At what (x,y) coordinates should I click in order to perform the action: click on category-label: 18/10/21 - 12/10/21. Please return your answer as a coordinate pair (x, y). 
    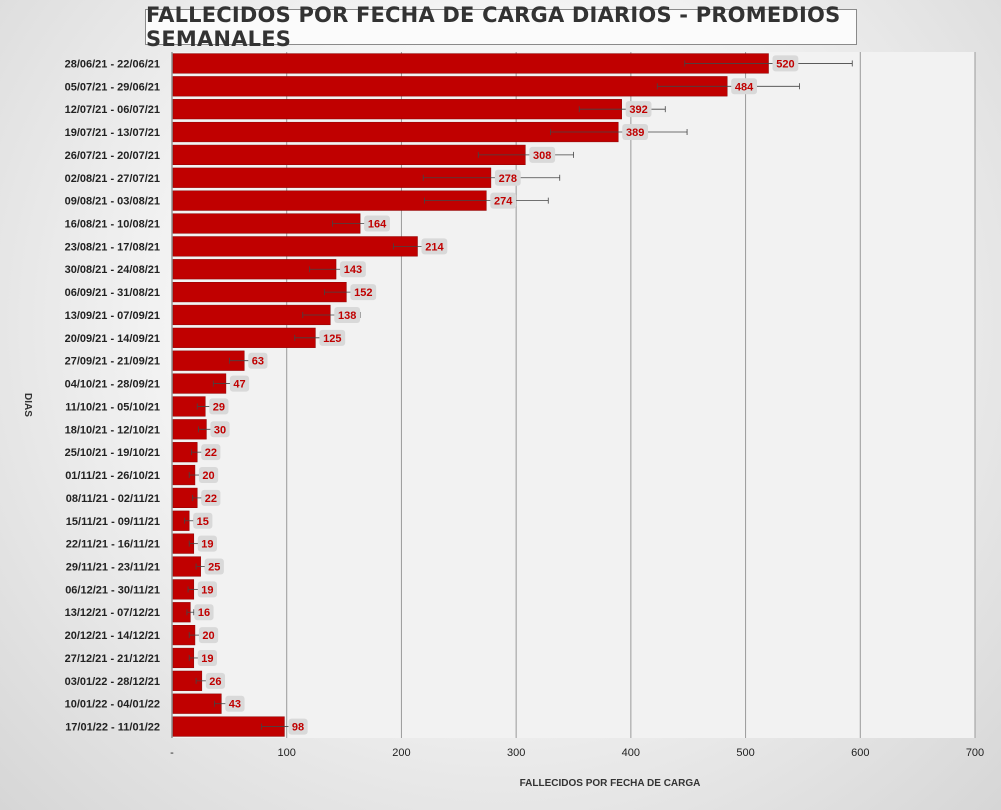
    Looking at the image, I should click on (112, 430).